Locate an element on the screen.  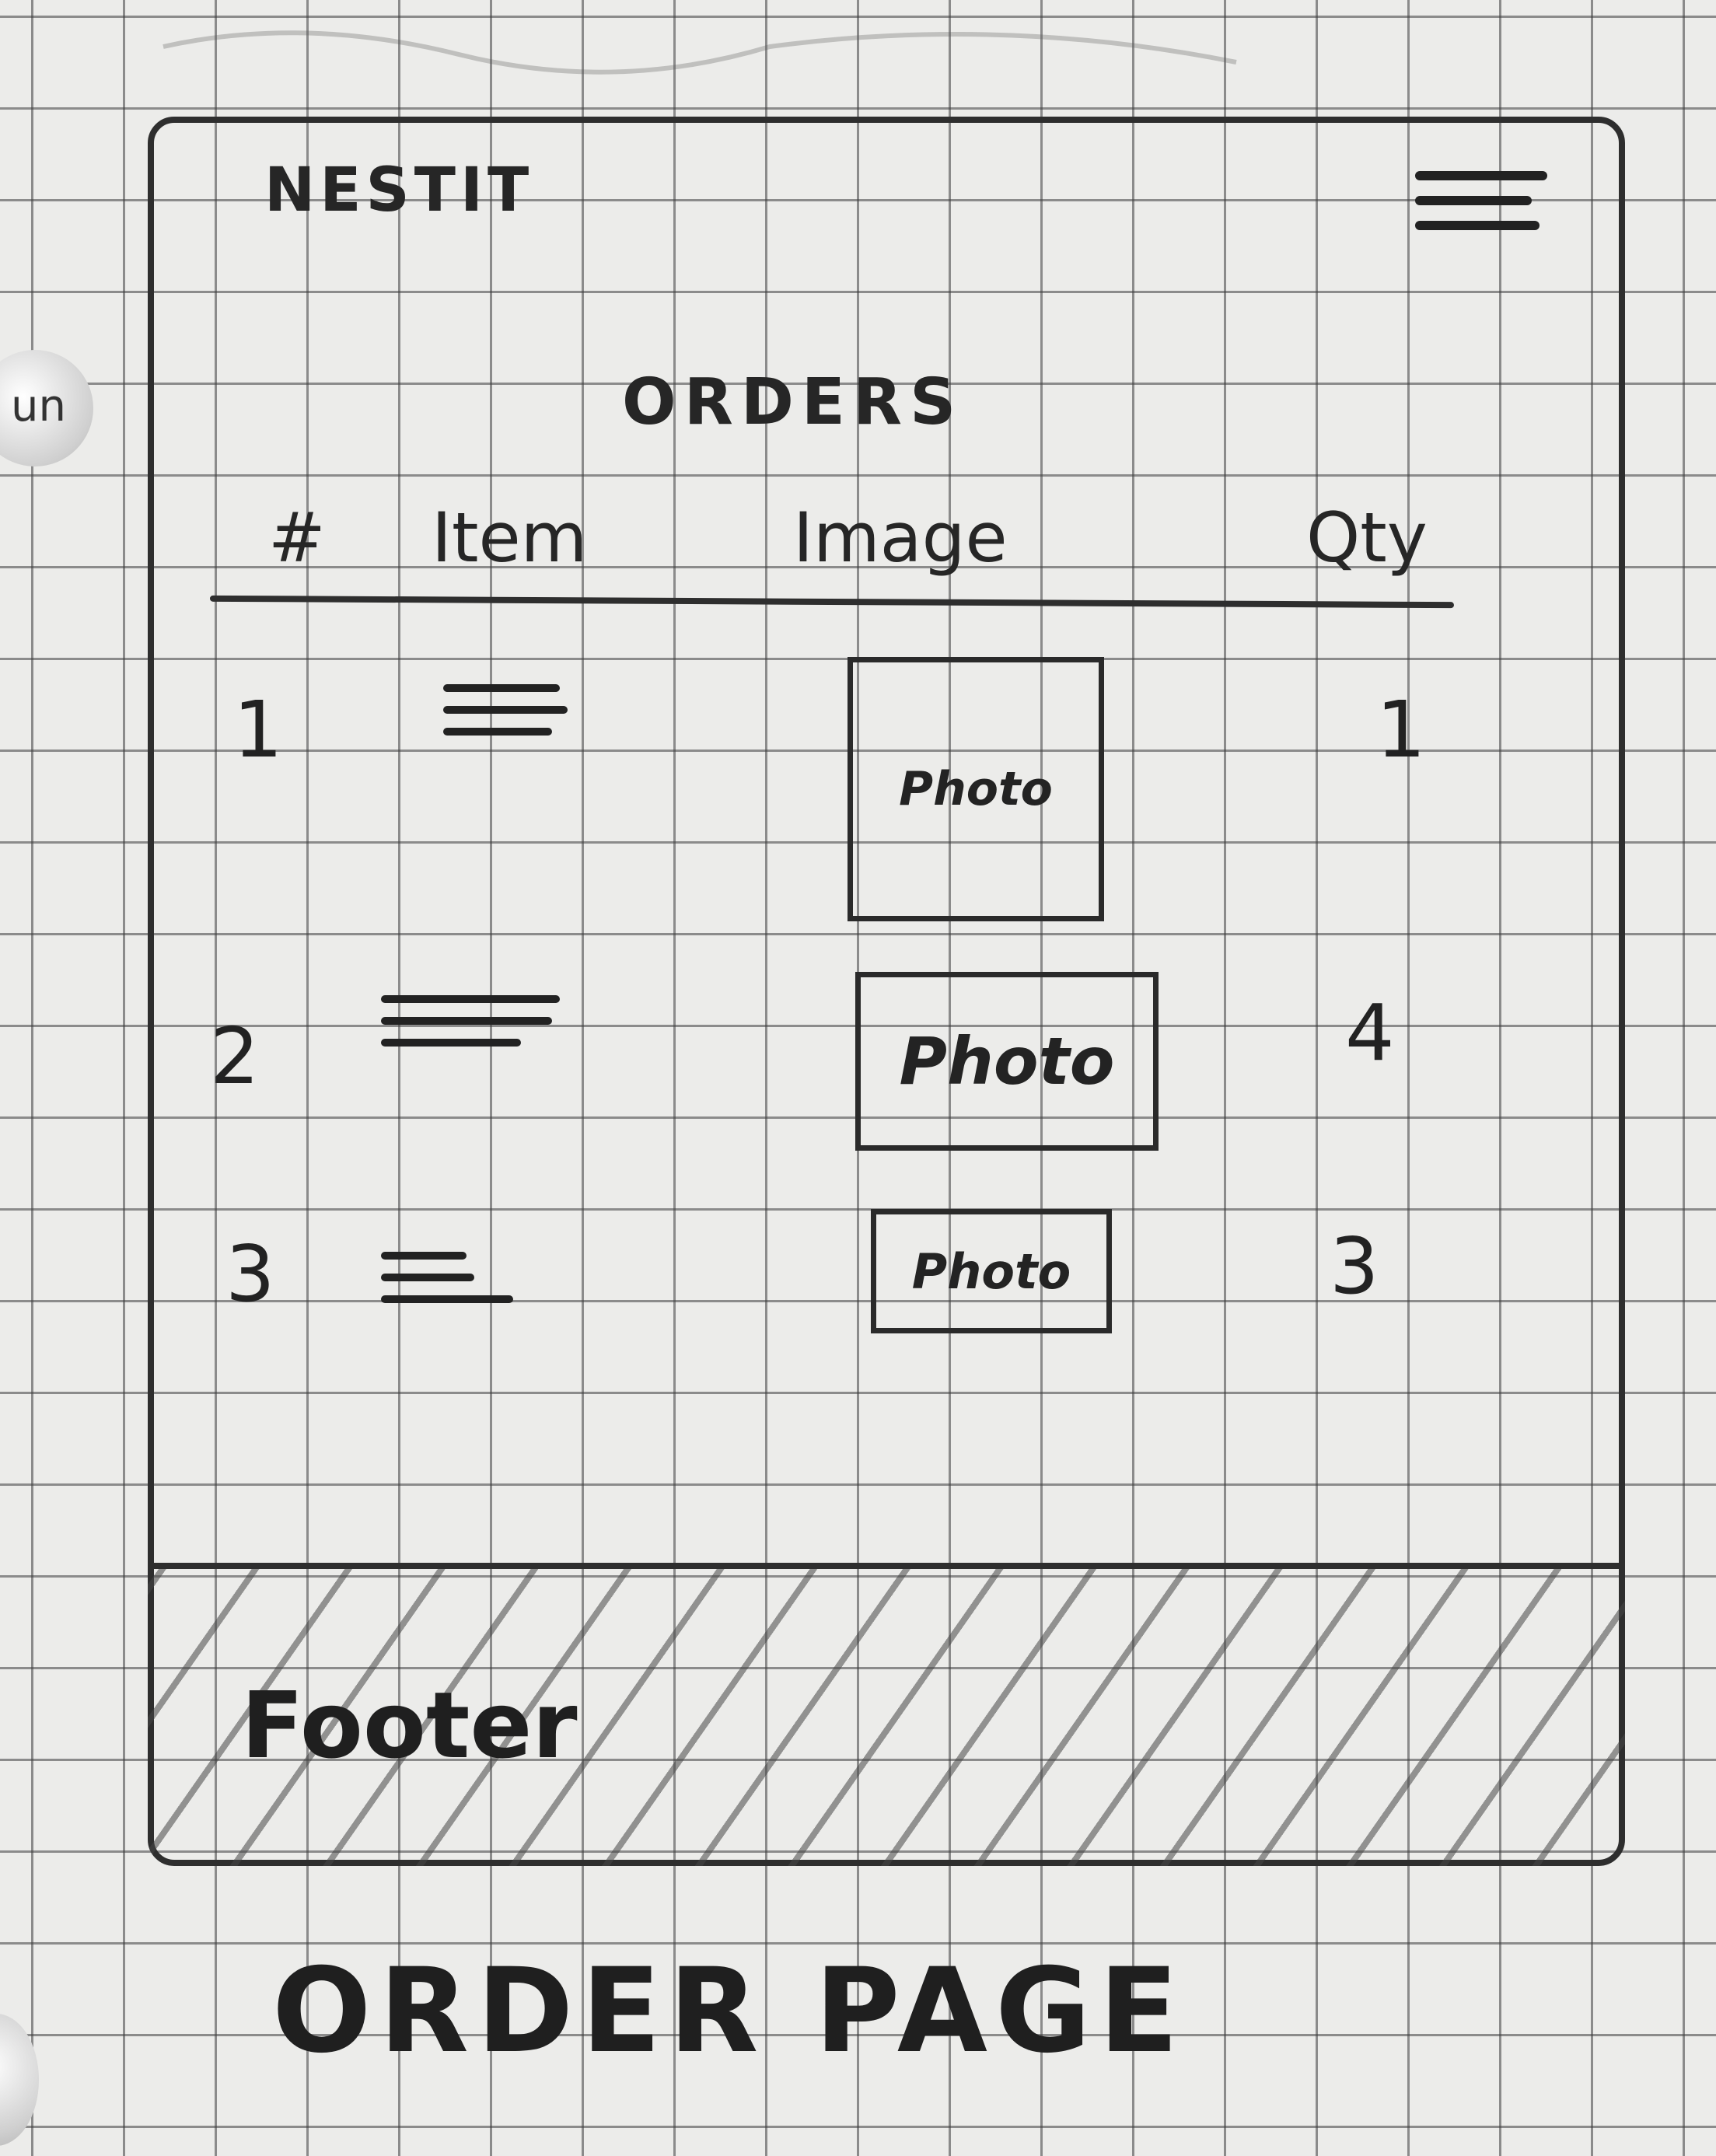
row-2-photo-label: Photo is located at coordinates (1007, 1061).